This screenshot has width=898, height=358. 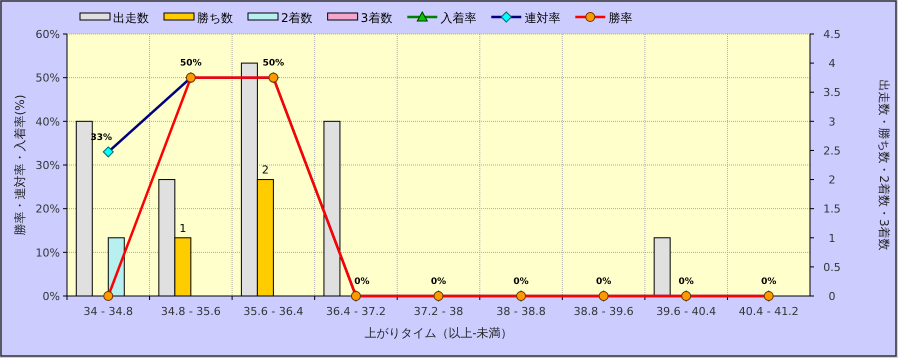 What do you see at coordinates (190, 311) in the screenshot?
I see `x-tick-label: 34.8 - 35.6` at bounding box center [190, 311].